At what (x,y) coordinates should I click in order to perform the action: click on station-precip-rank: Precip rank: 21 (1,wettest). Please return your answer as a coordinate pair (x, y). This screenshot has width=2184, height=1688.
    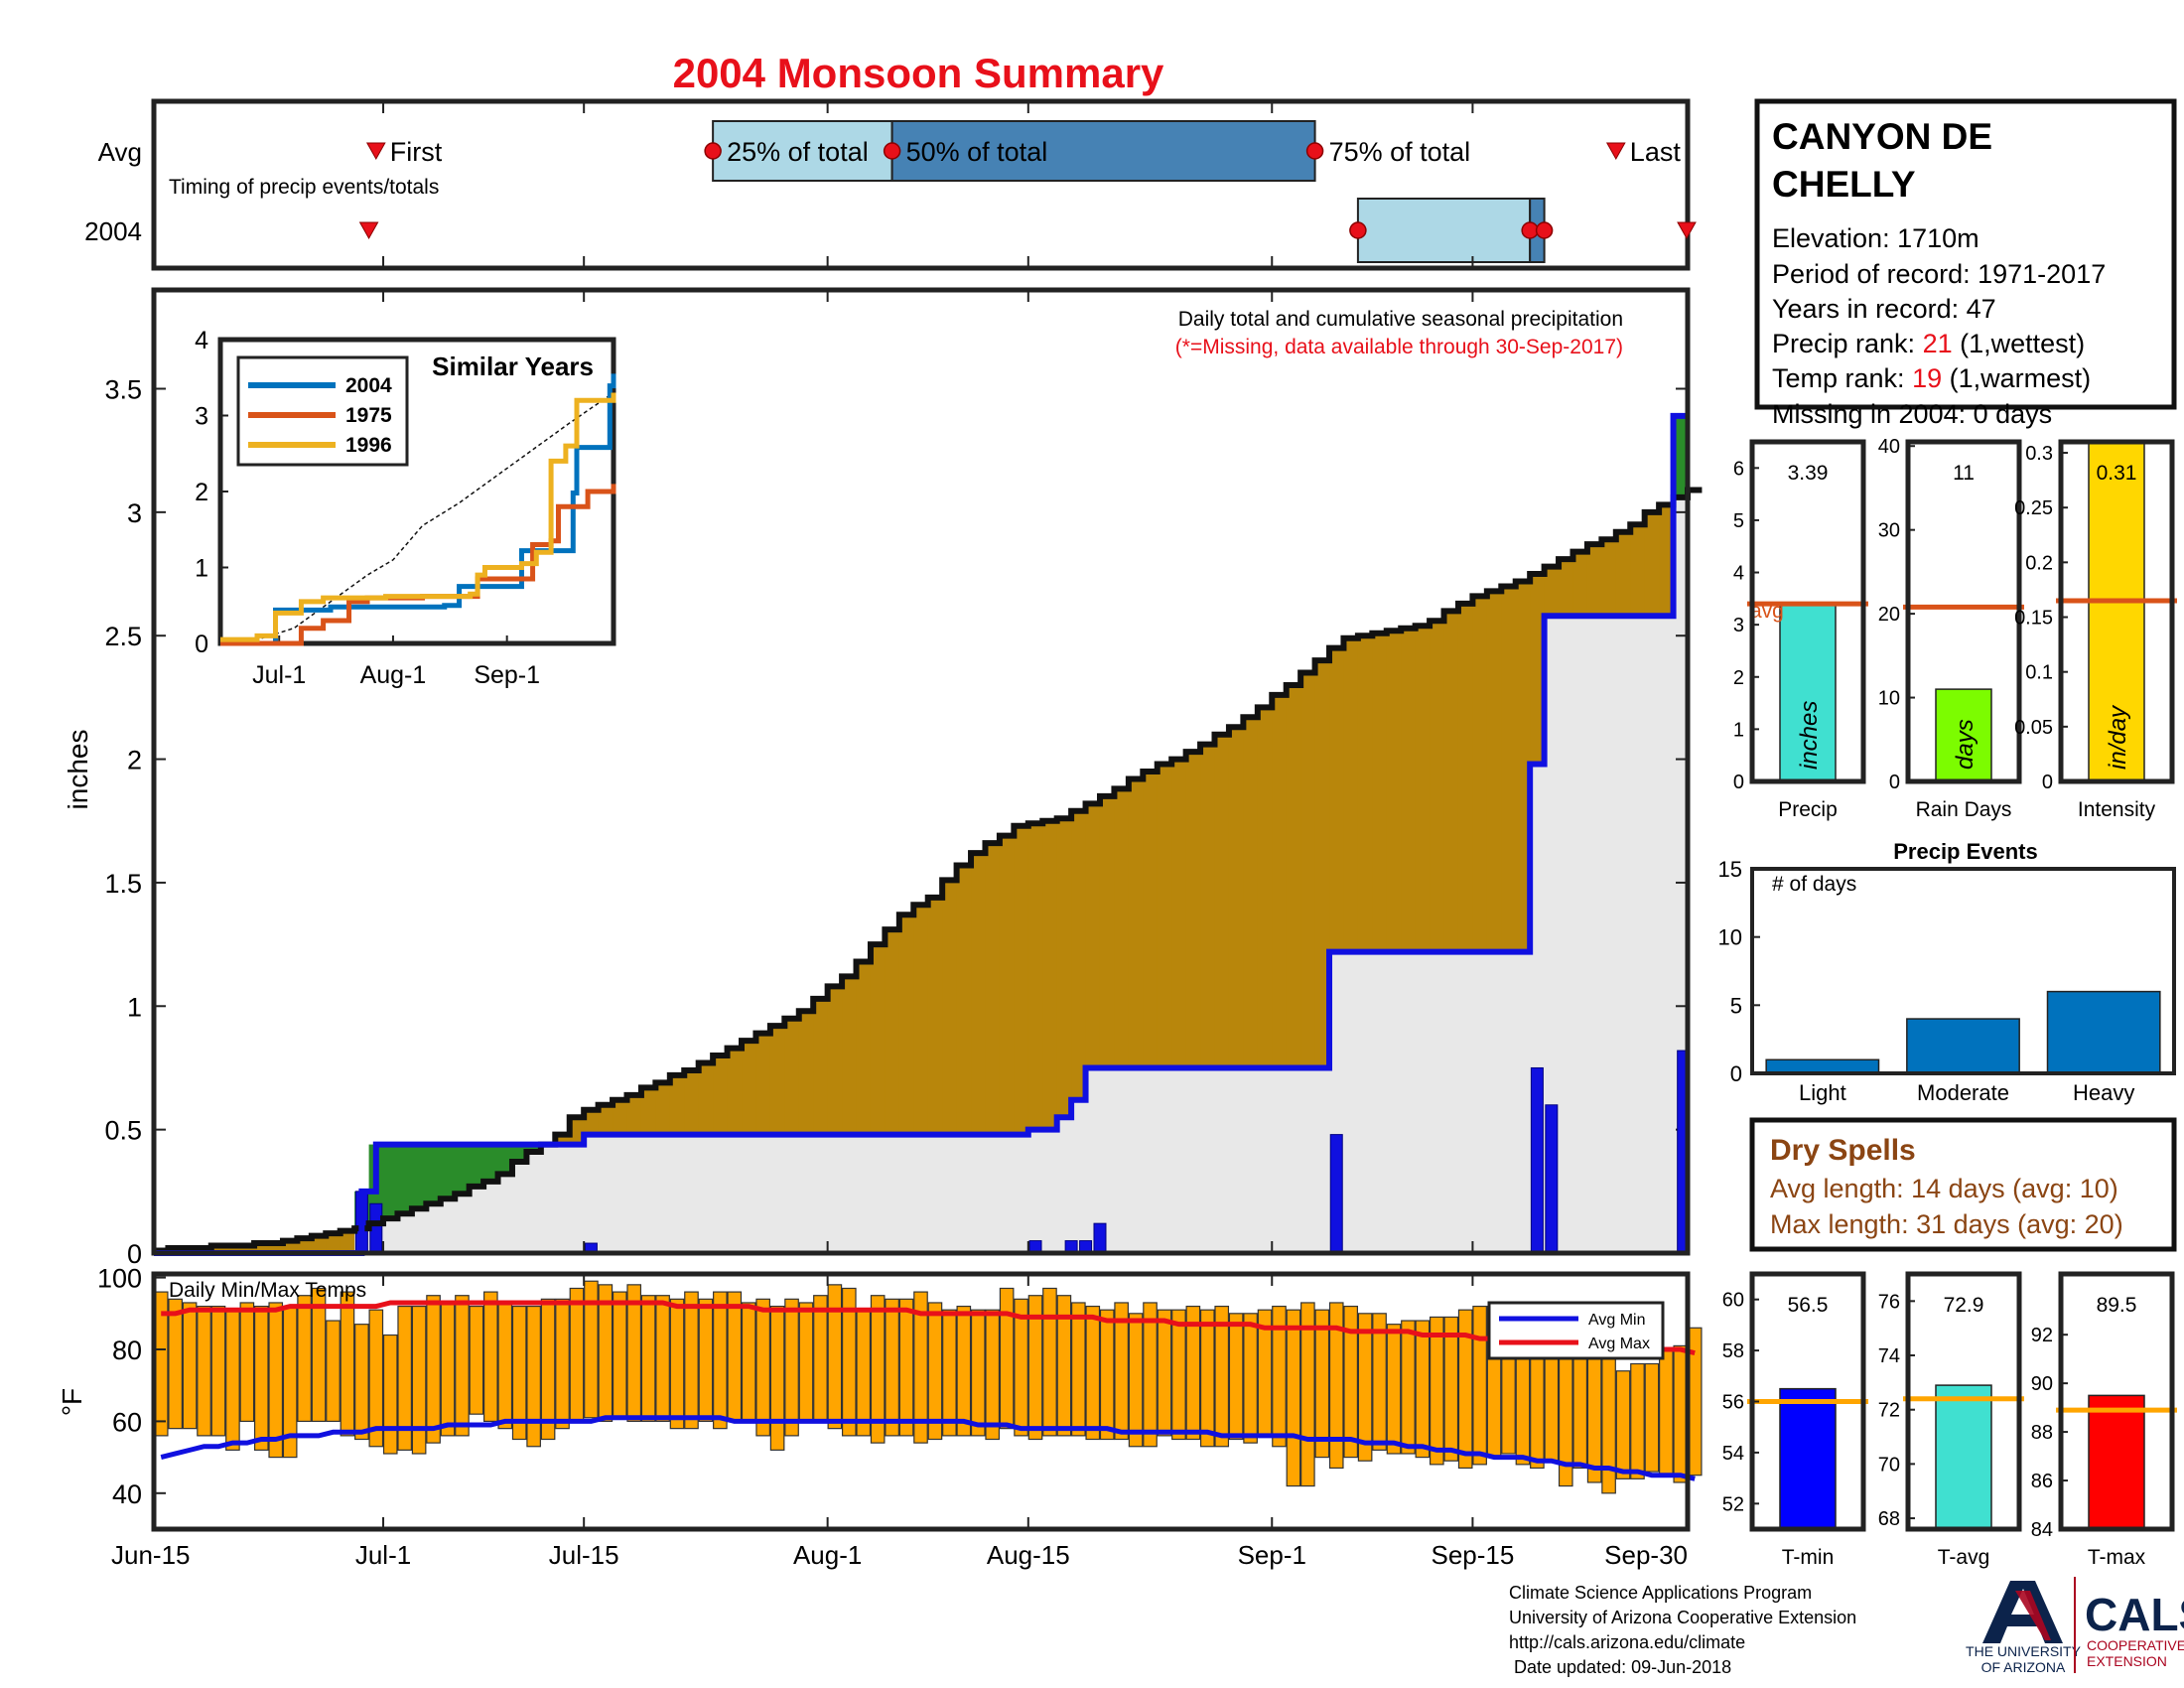
    Looking at the image, I should click on (1928, 343).